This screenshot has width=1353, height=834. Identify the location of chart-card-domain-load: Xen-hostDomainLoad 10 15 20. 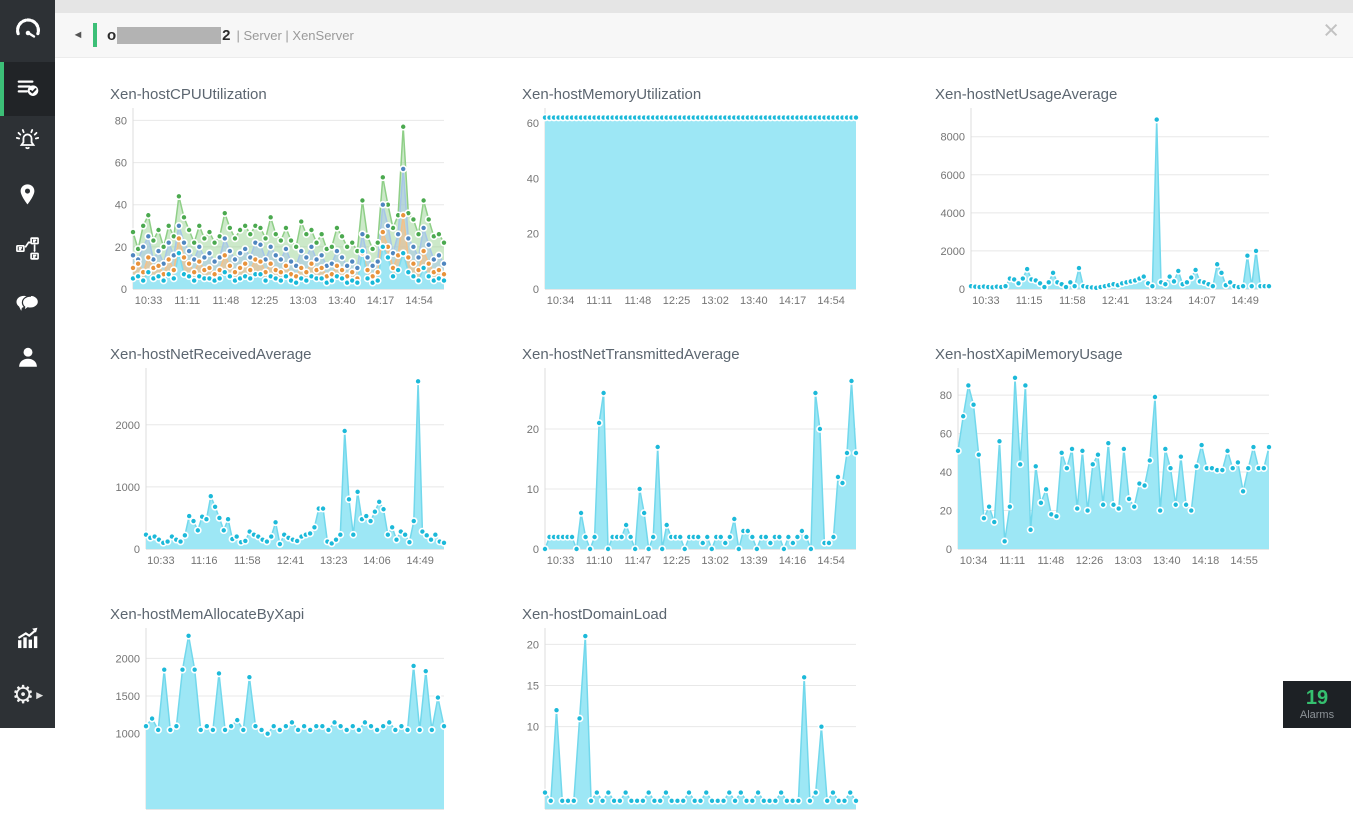
(691, 717).